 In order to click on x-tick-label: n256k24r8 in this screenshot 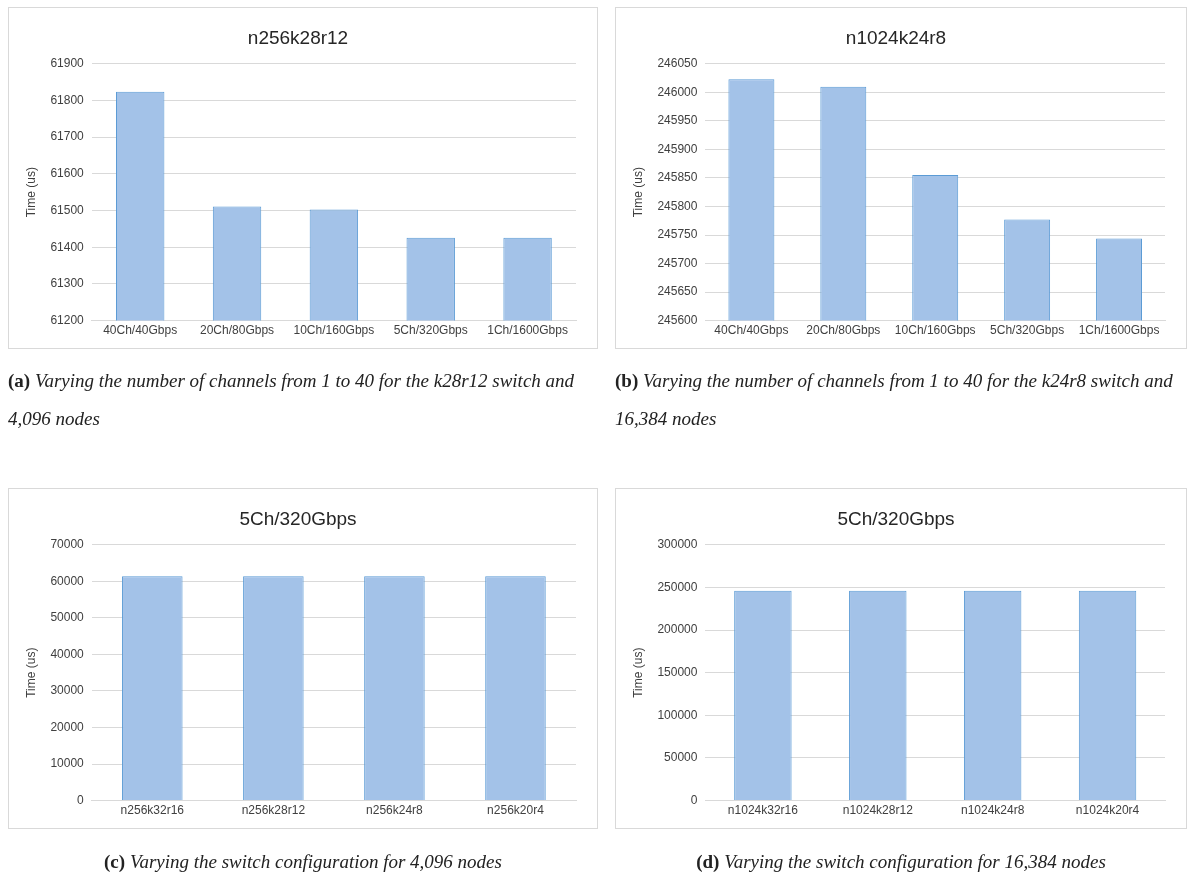, I will do `click(395, 810)`.